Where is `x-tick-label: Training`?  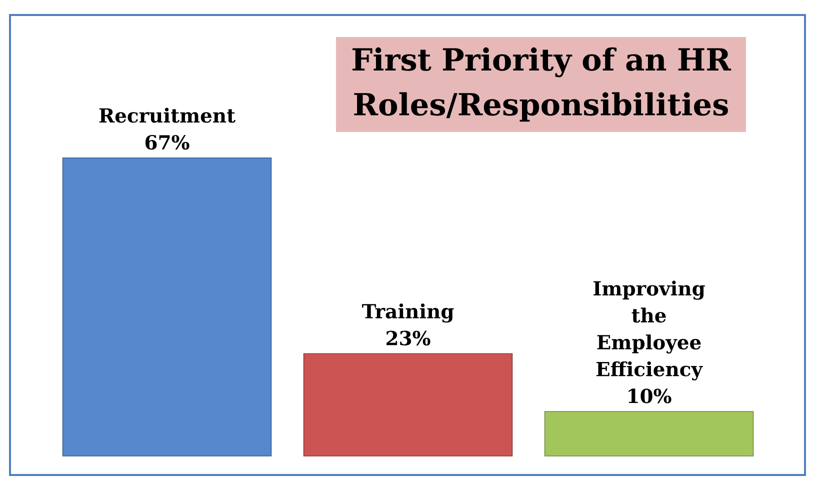
x-tick-label: Training is located at coordinates (408, 313).